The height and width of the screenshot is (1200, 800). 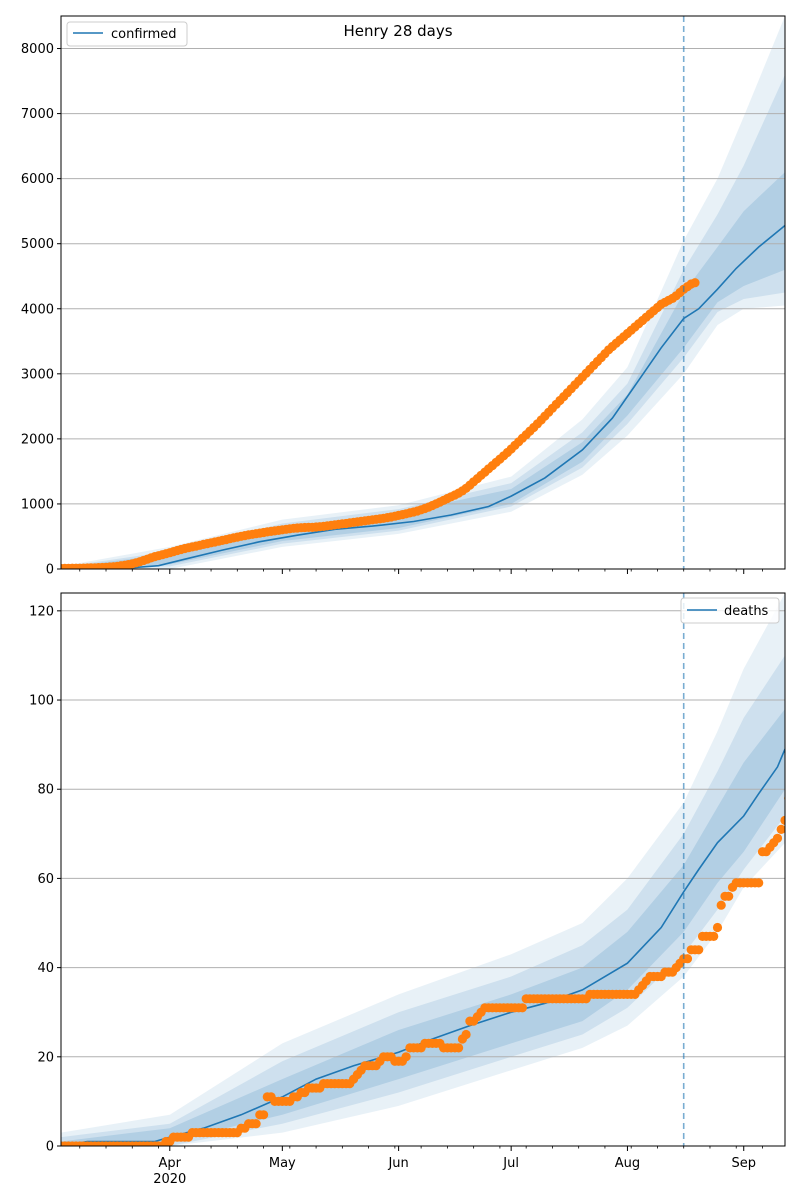 I want to click on deaths-legend-label: deaths, so click(x=746, y=611).